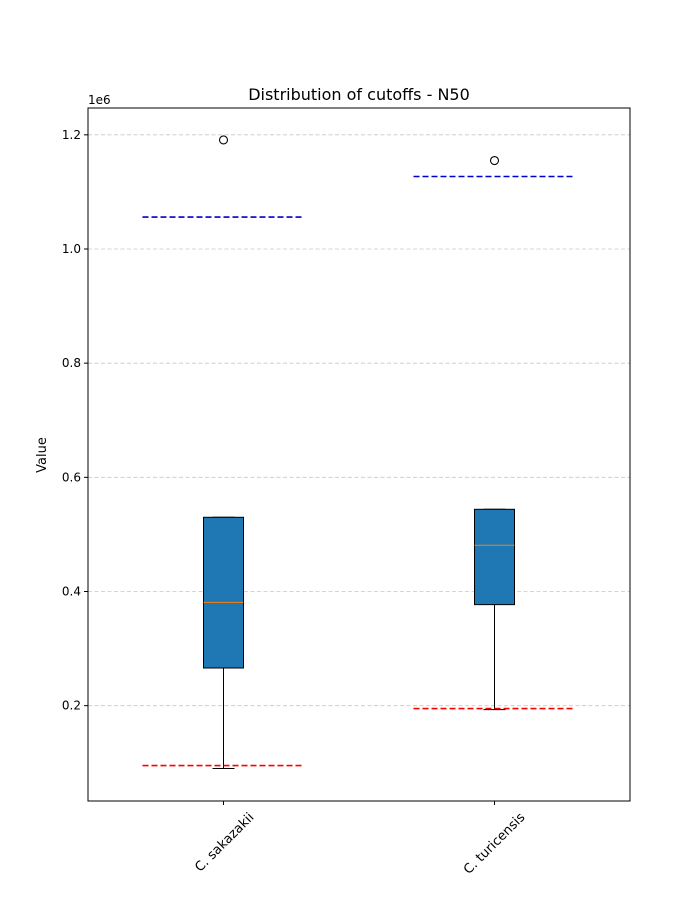 This screenshot has height=904, width=700. What do you see at coordinates (359, 94) in the screenshot?
I see `chart-title: Distribution of cutoffs - N50` at bounding box center [359, 94].